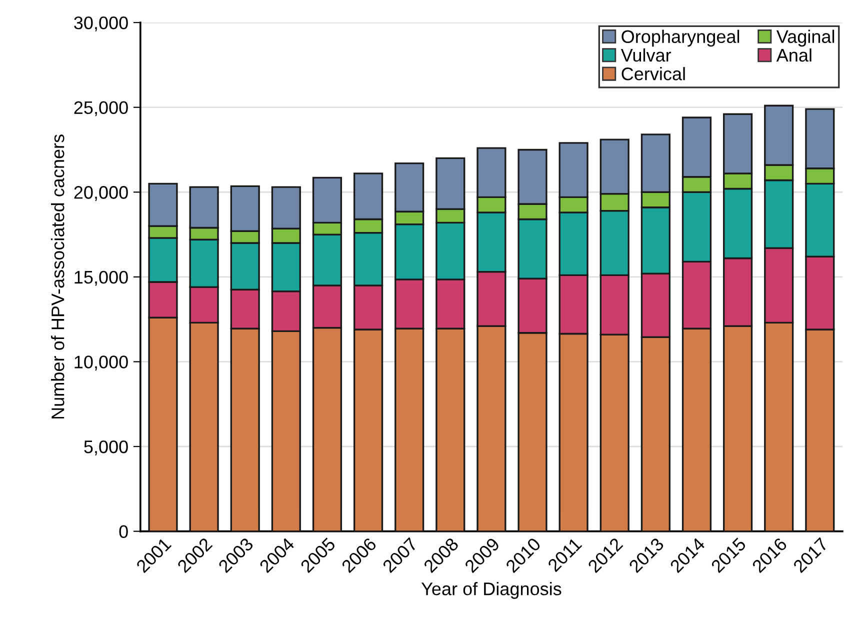  I want to click on y-tick-label: 10,000, so click(101, 363).